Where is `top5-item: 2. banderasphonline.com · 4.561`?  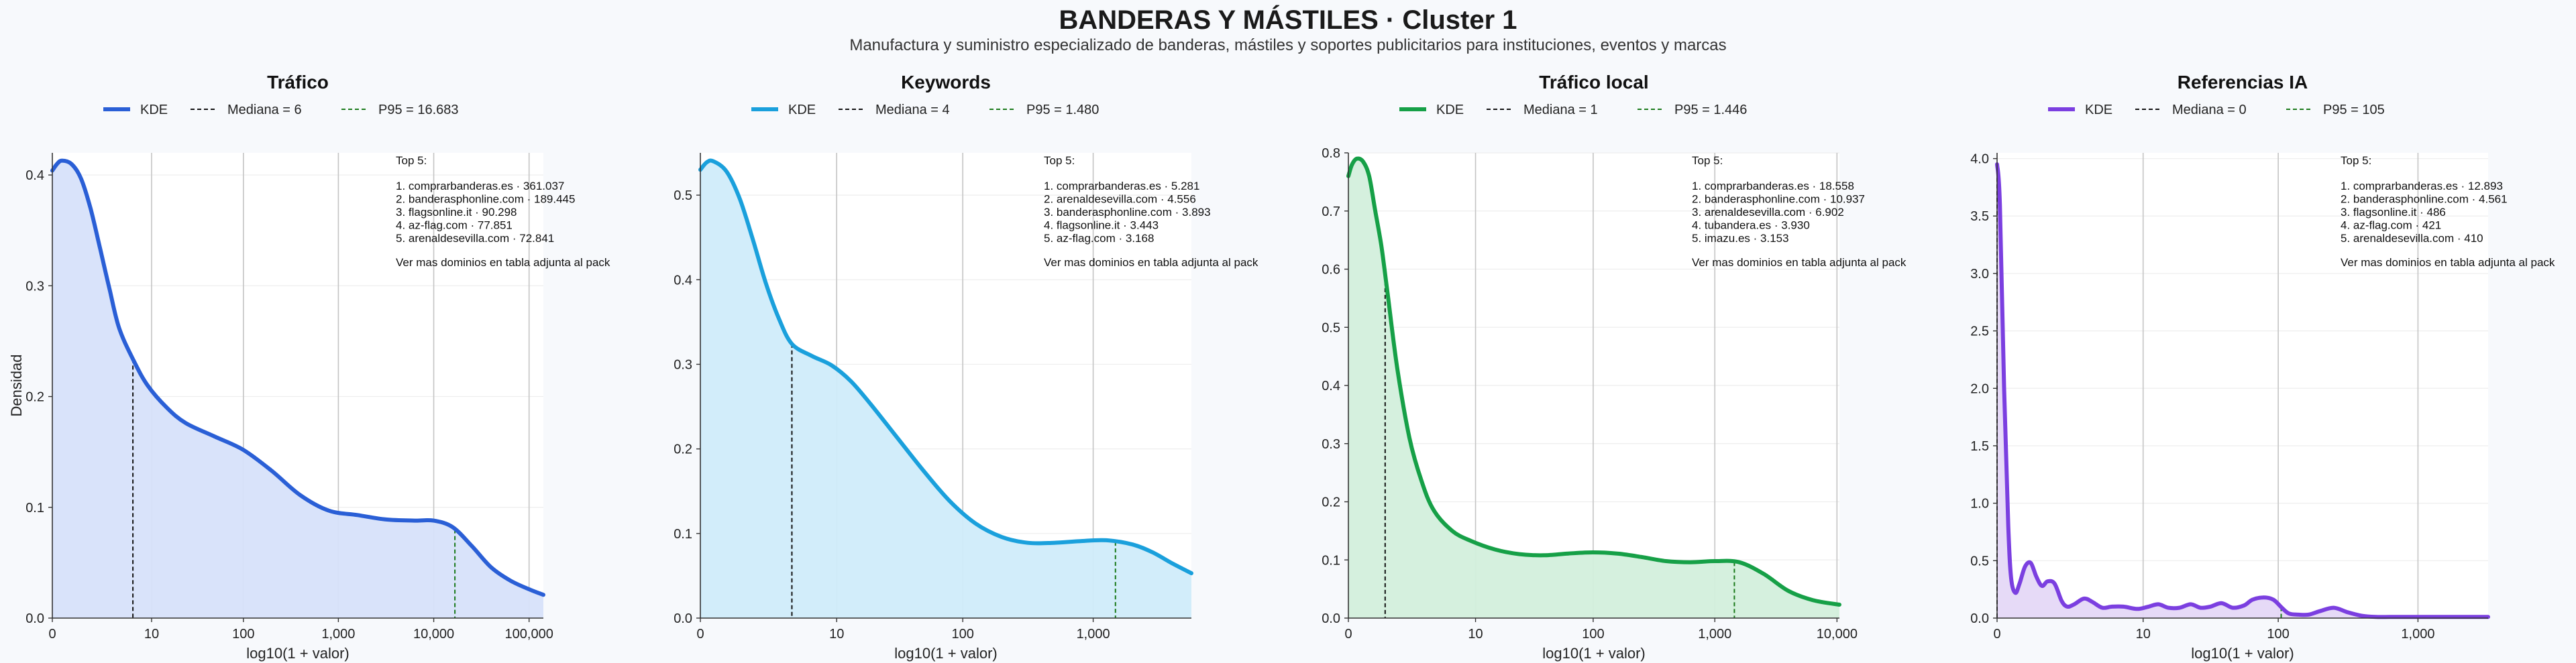 top5-item: 2. banderasphonline.com · 4.561 is located at coordinates (2424, 200).